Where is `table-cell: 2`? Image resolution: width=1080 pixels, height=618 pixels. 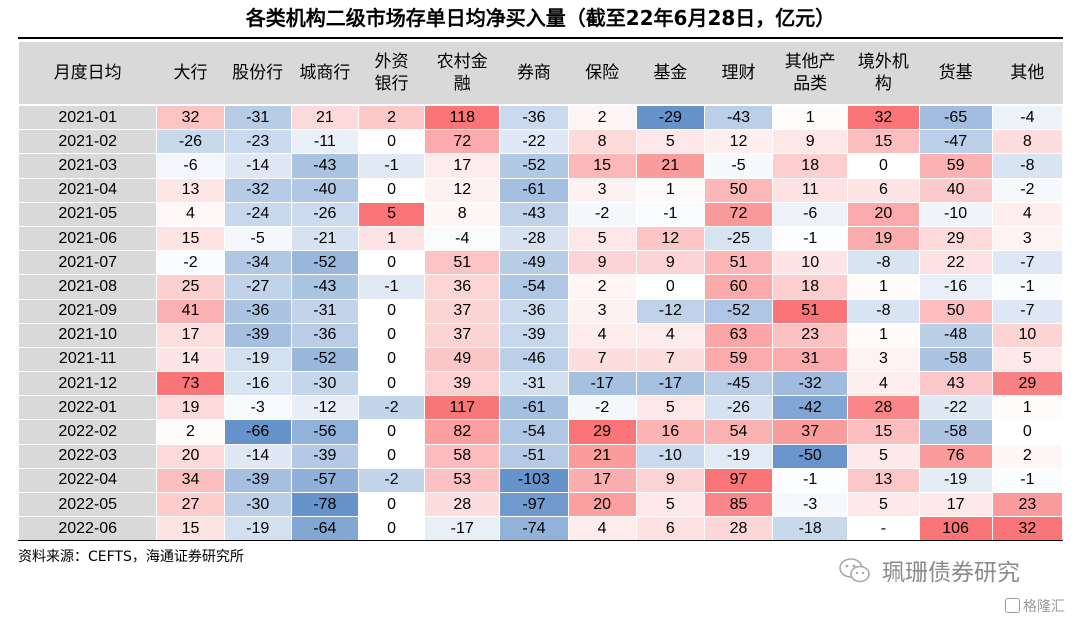
table-cell: 2 is located at coordinates (602, 117).